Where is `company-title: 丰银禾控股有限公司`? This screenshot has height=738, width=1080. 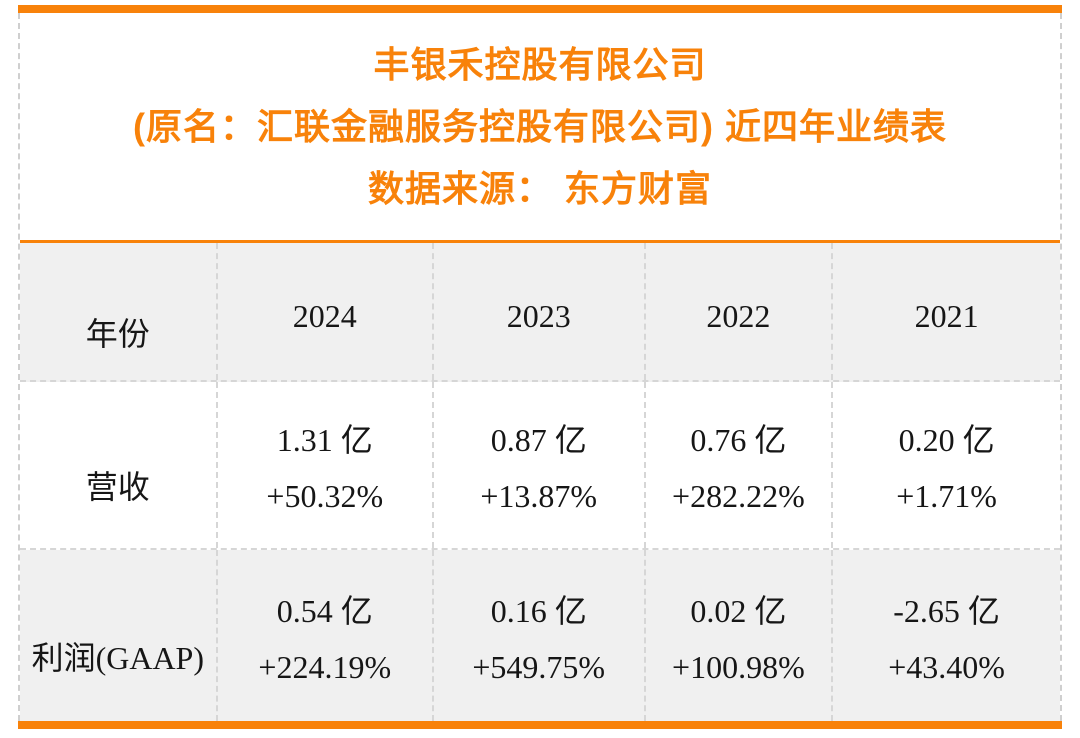
company-title: 丰银禾控股有限公司 is located at coordinates (540, 64).